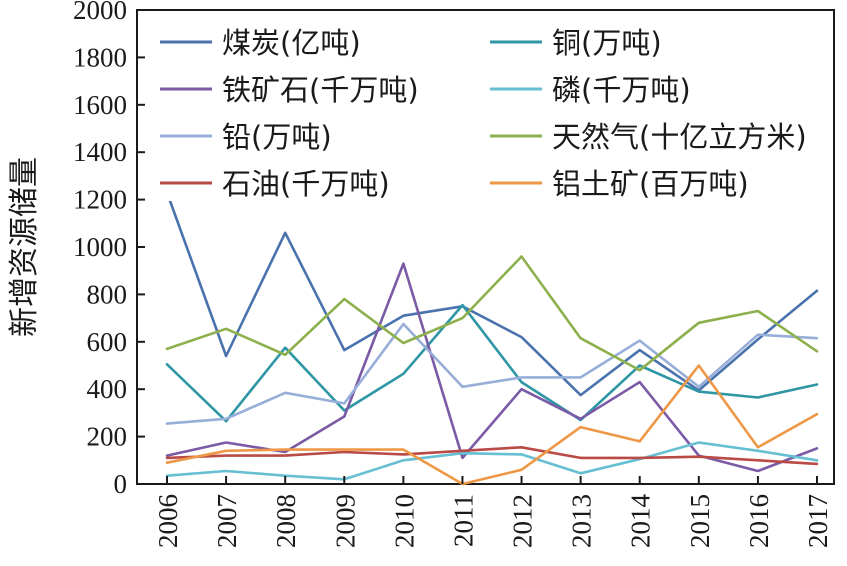 The height and width of the screenshot is (566, 847). I want to click on legend-label-1: 铜(万吨), so click(607, 43).